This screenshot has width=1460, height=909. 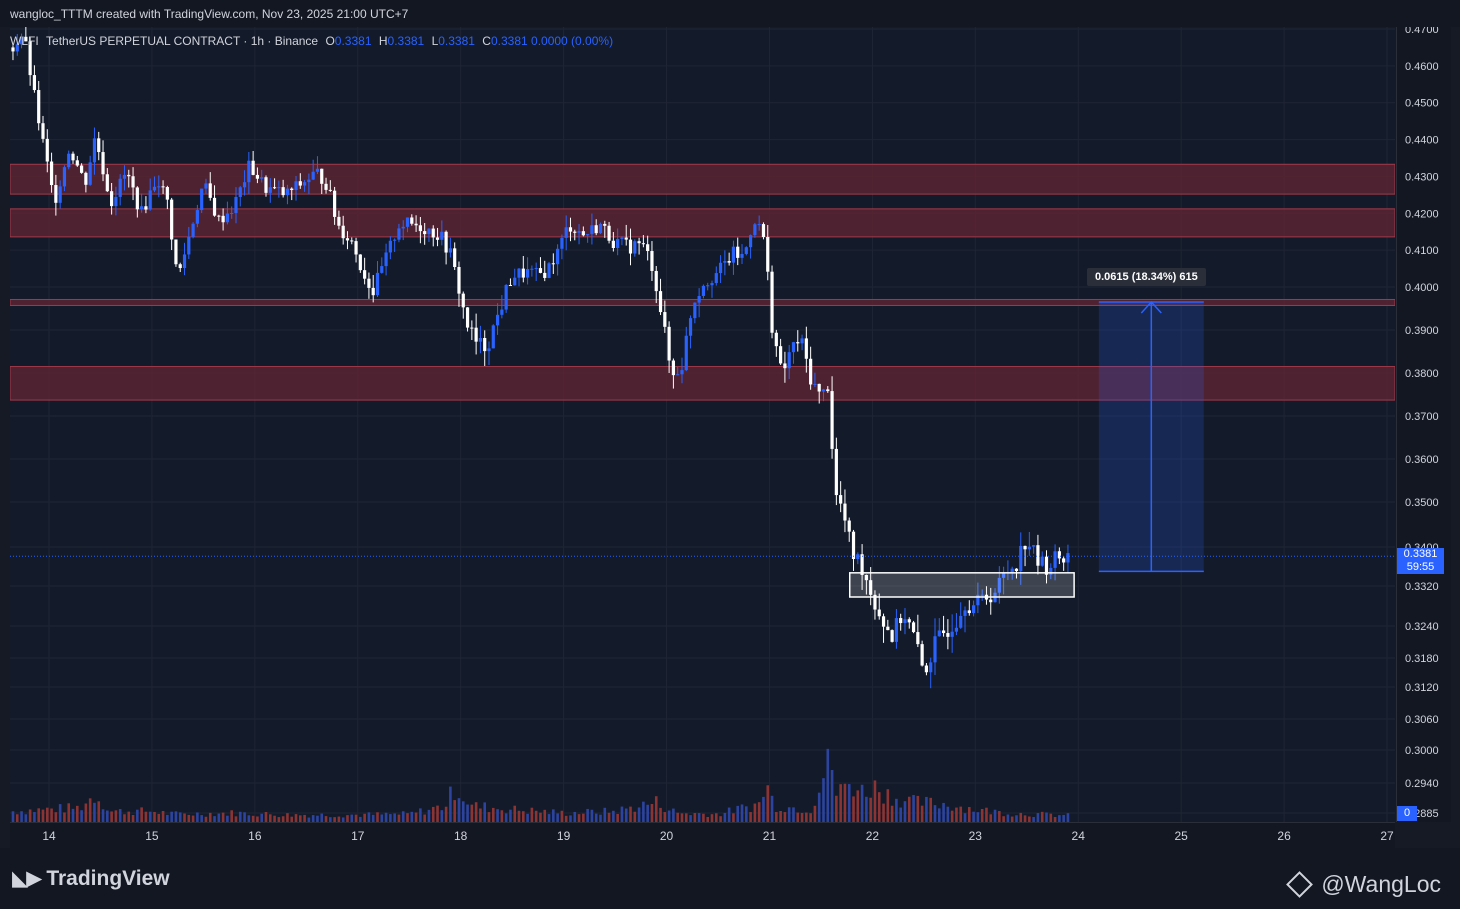 What do you see at coordinates (1181, 836) in the screenshot?
I see `date-tick-label: 25` at bounding box center [1181, 836].